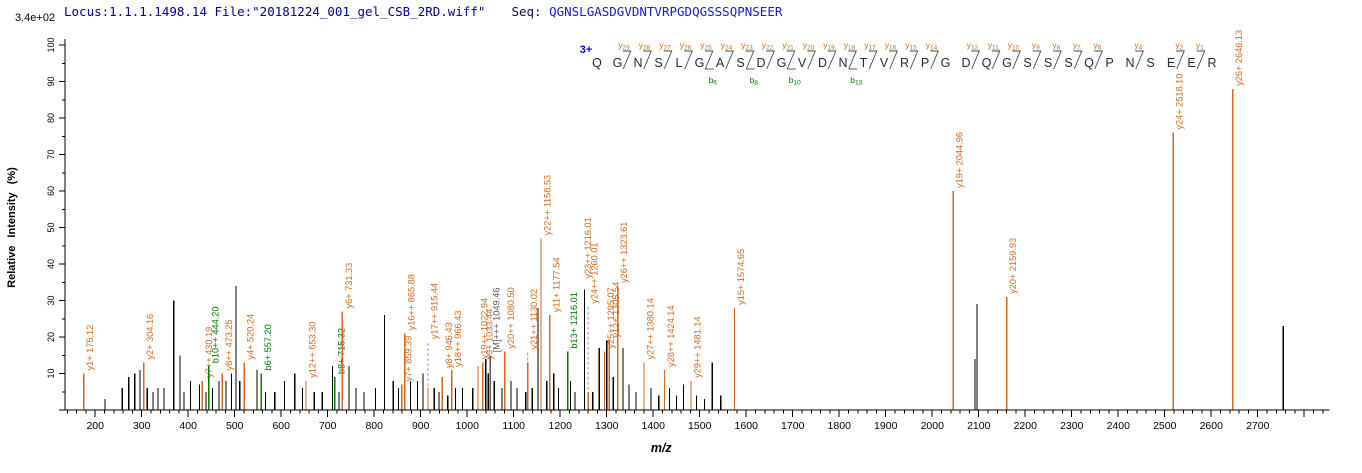 Image resolution: width=1362 pixels, height=473 pixels. What do you see at coordinates (574, 320) in the screenshot?
I see `peak-label: b13+ 1216.01` at bounding box center [574, 320].